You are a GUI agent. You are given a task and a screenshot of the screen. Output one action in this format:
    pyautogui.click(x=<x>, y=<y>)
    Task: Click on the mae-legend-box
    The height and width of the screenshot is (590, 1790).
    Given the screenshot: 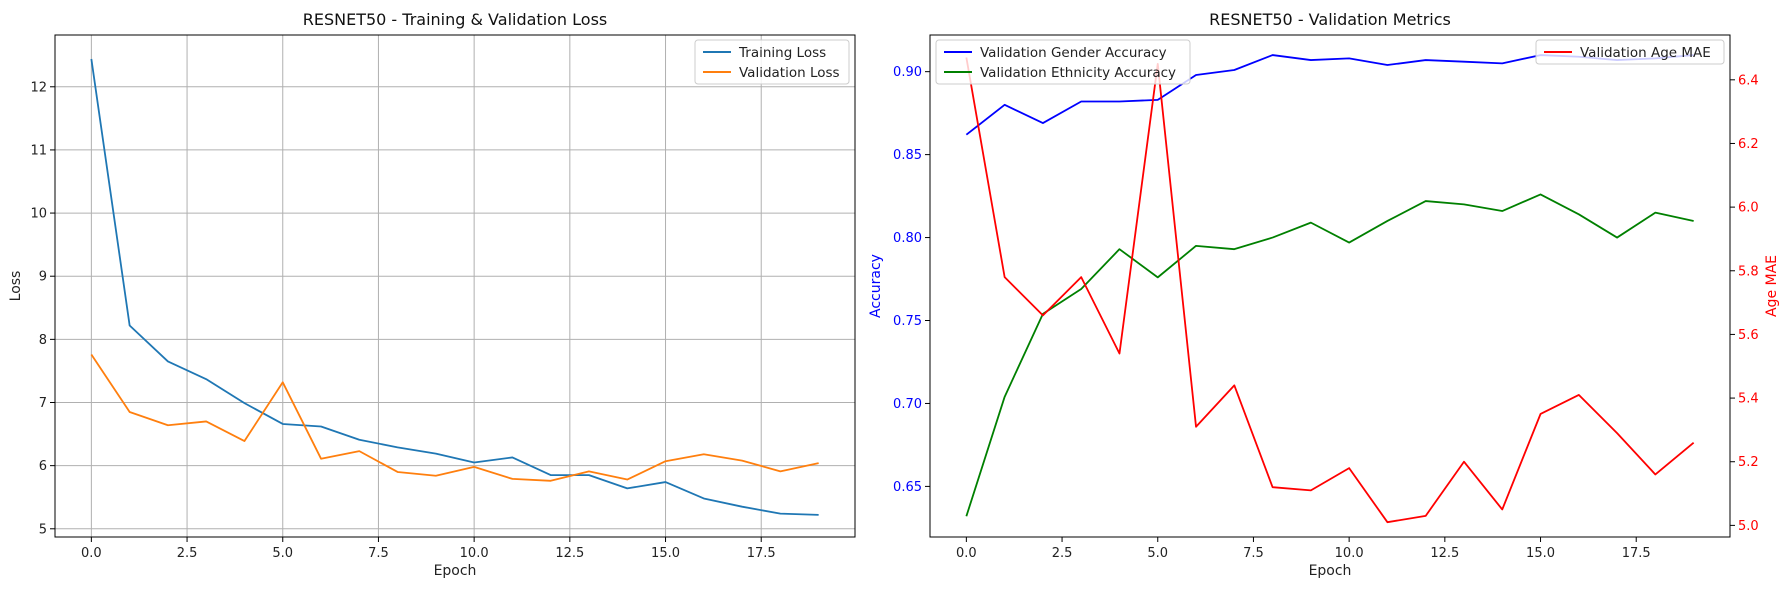 What is the action you would take?
    pyautogui.click(x=1630, y=52)
    